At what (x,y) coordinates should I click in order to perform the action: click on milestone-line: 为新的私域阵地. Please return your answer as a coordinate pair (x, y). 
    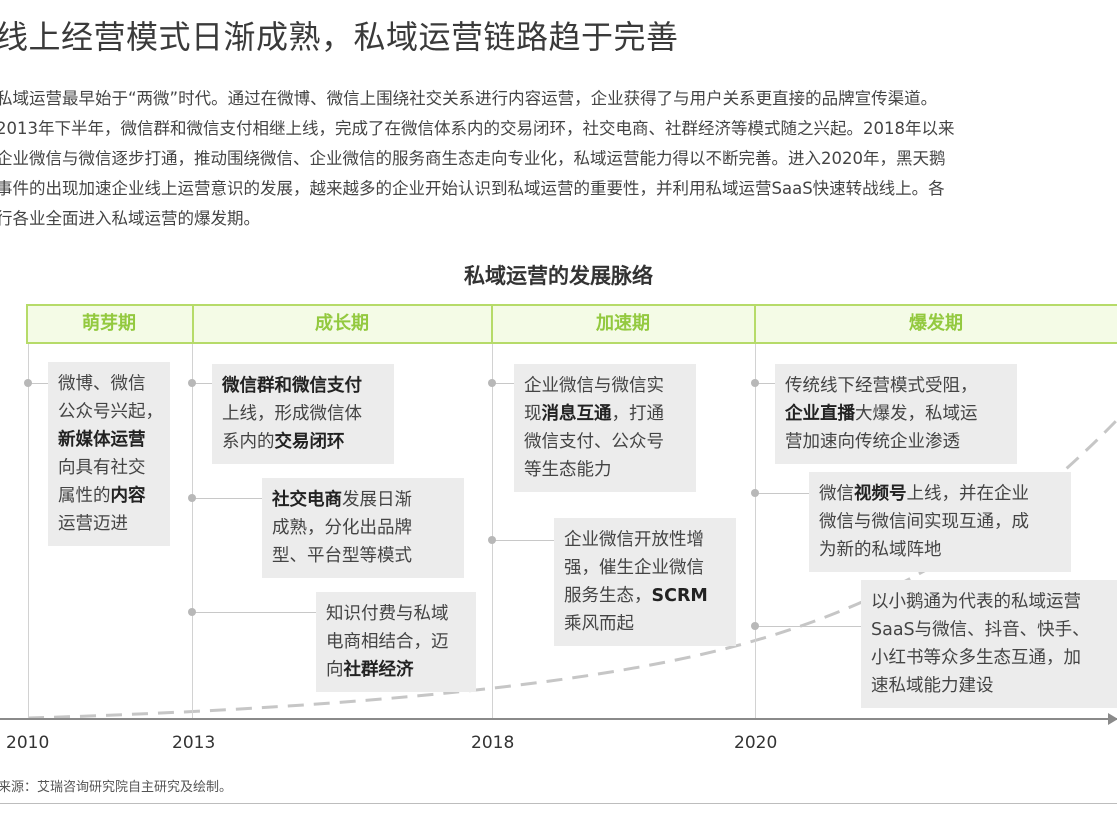
    Looking at the image, I should click on (880, 550).